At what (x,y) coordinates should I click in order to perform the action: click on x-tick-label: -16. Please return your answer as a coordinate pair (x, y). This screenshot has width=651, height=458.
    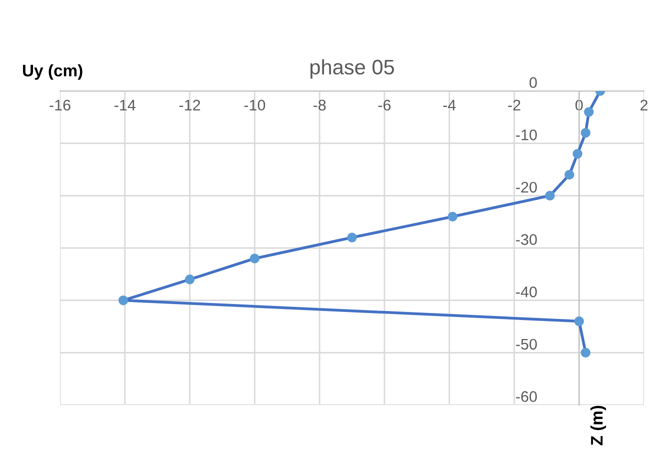
    Looking at the image, I should click on (60, 105).